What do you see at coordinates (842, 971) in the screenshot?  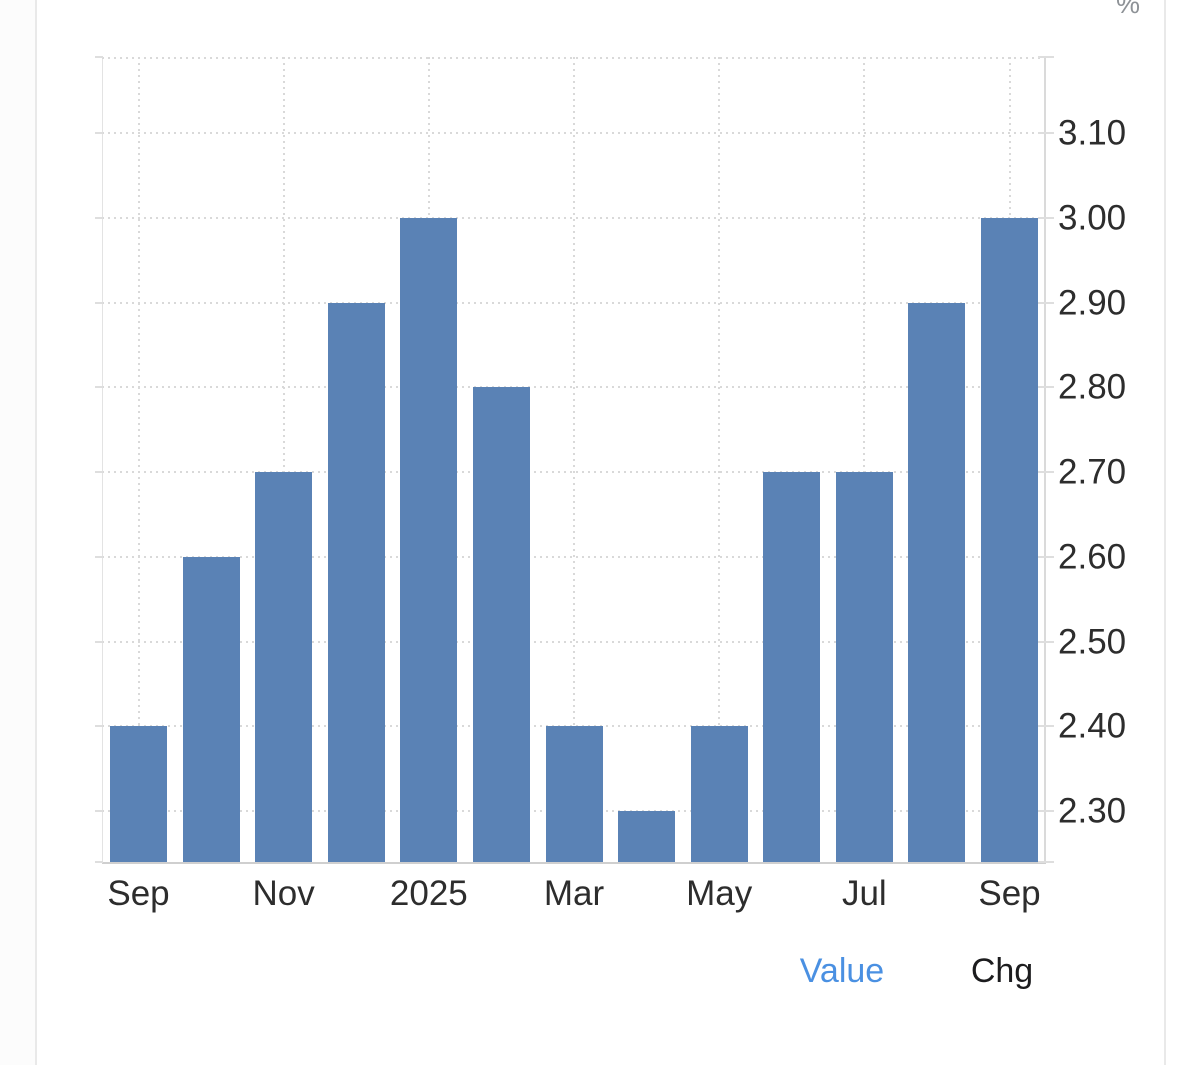 I see `legend-value-button: Value` at bounding box center [842, 971].